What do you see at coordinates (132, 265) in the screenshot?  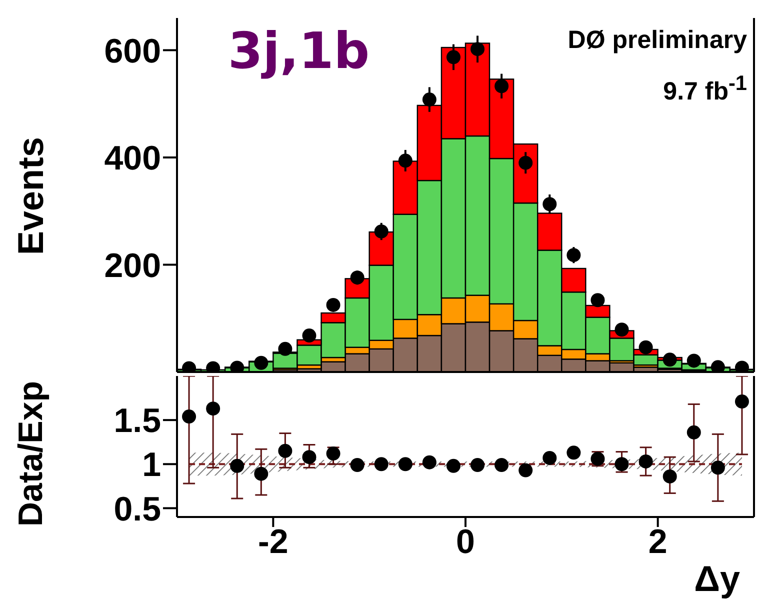 I see `y-tick-label: 200` at bounding box center [132, 265].